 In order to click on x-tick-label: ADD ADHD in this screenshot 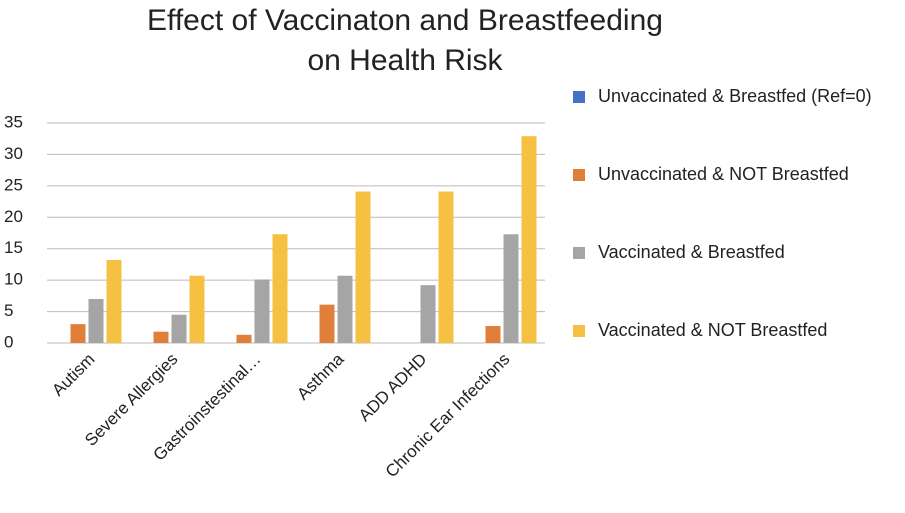, I will do `click(393, 388)`.